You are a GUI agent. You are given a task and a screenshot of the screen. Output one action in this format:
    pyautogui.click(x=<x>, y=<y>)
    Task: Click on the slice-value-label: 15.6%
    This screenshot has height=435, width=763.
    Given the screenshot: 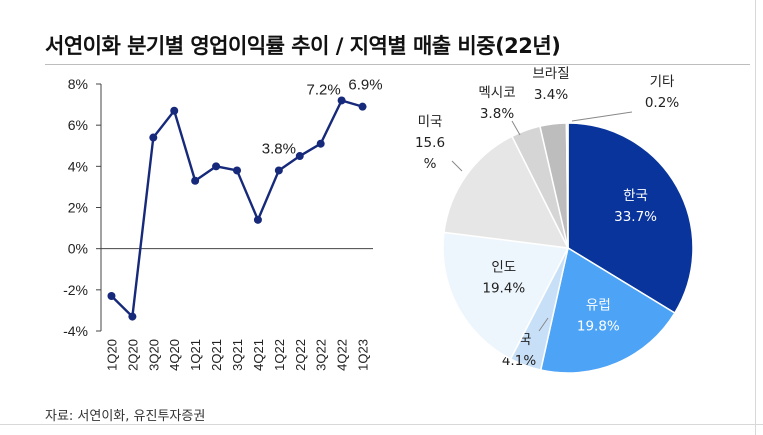 What is the action you would take?
    pyautogui.click(x=430, y=153)
    